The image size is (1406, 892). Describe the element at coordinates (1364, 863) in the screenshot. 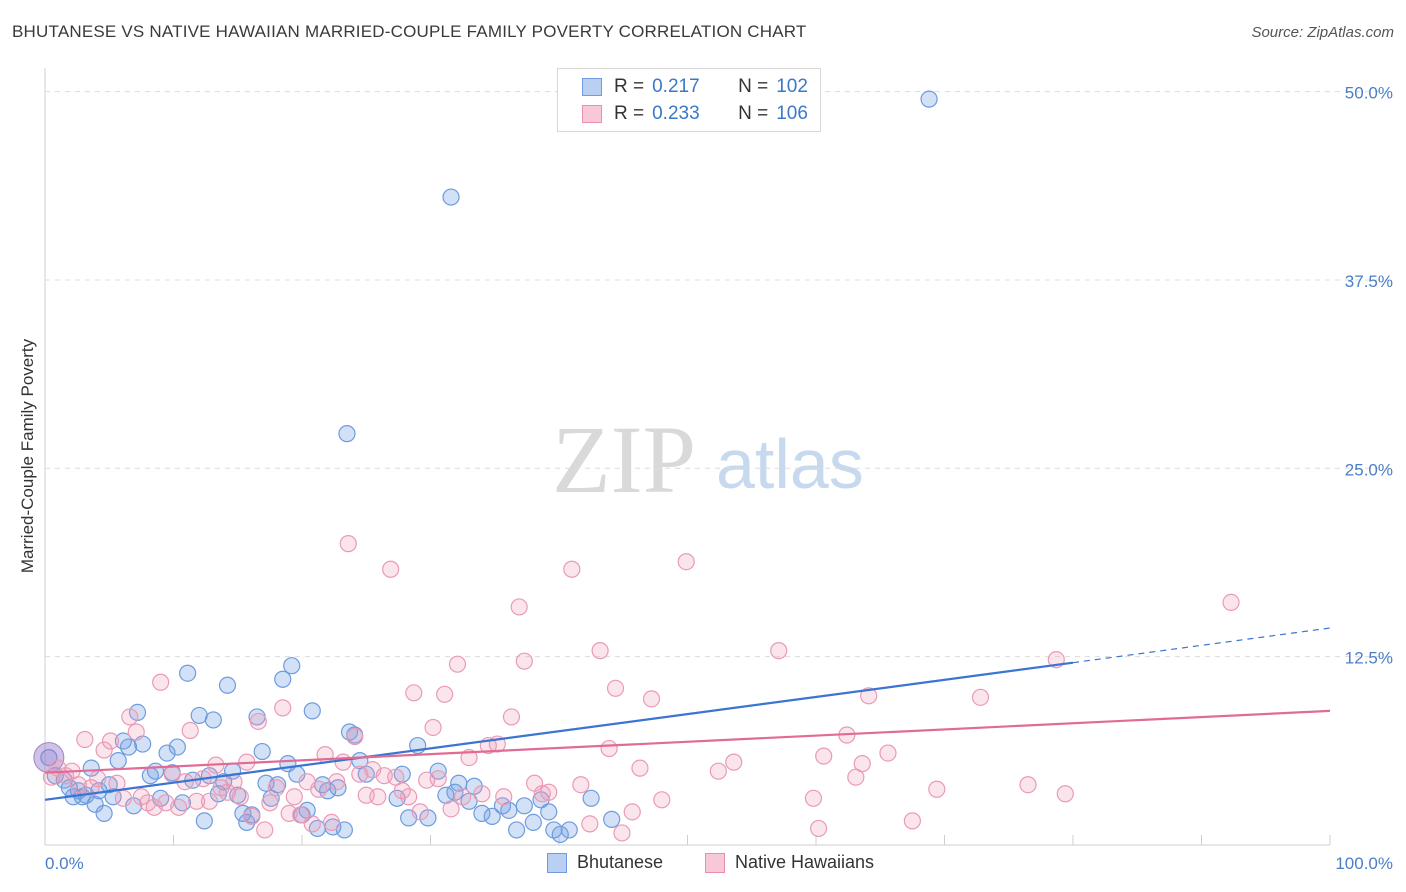

I see `x-tick-label: 100.0%` at that location.